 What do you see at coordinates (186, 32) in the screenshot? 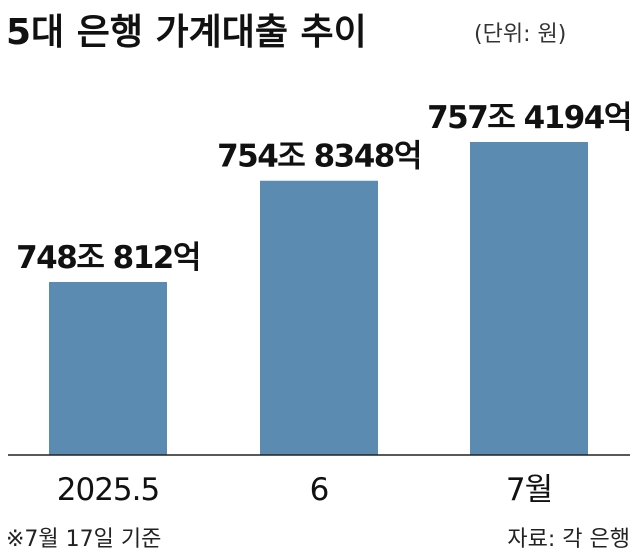
I see `chart-title: 5대 은행 가계대출 추이` at bounding box center [186, 32].